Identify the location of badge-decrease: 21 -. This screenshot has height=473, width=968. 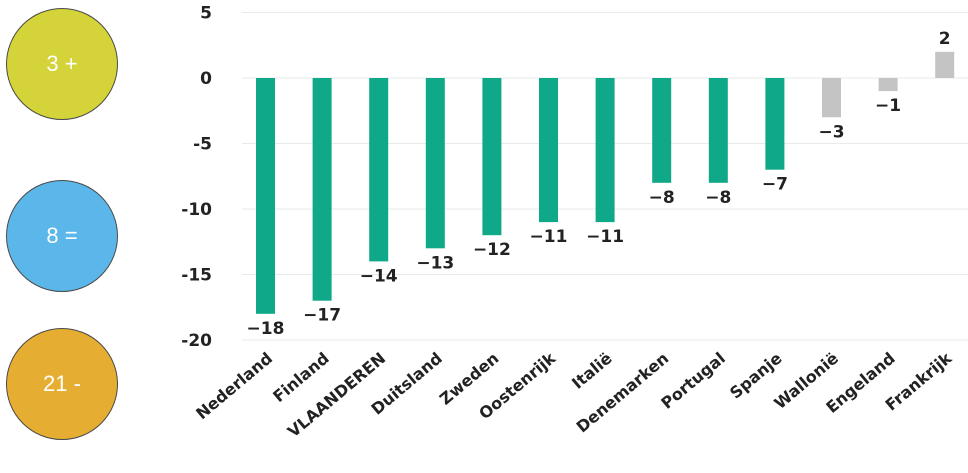
(62, 384).